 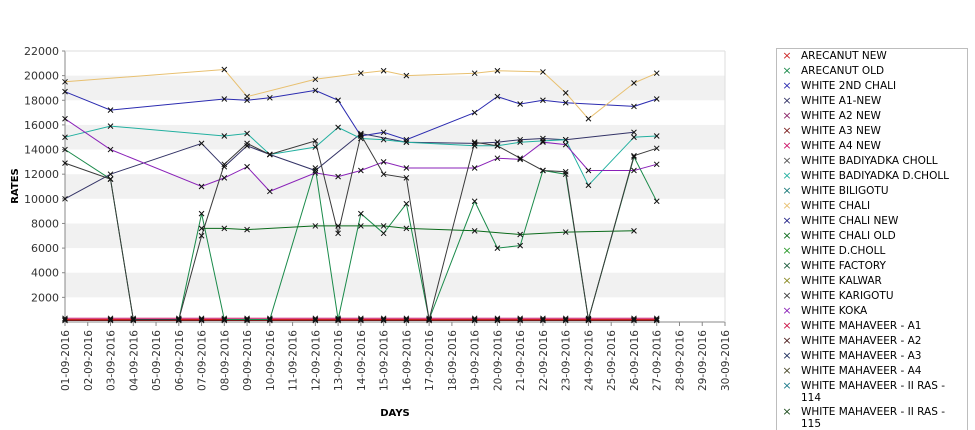 I want to click on y-tick-label: 18000, so click(x=41, y=100).